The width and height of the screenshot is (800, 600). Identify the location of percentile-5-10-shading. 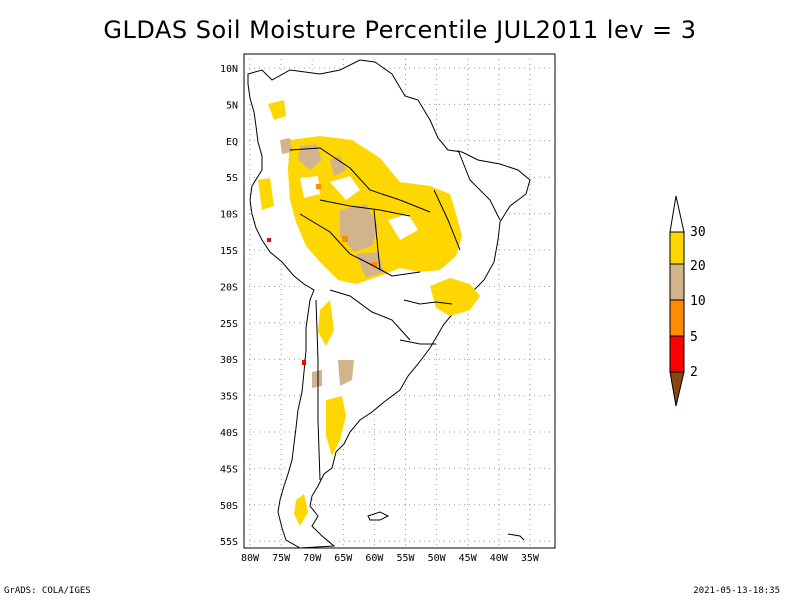
(346, 225).